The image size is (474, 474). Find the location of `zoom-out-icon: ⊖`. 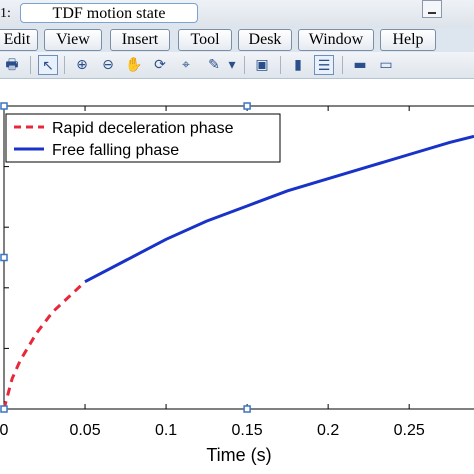

zoom-out-icon: ⊖ is located at coordinates (108, 65).